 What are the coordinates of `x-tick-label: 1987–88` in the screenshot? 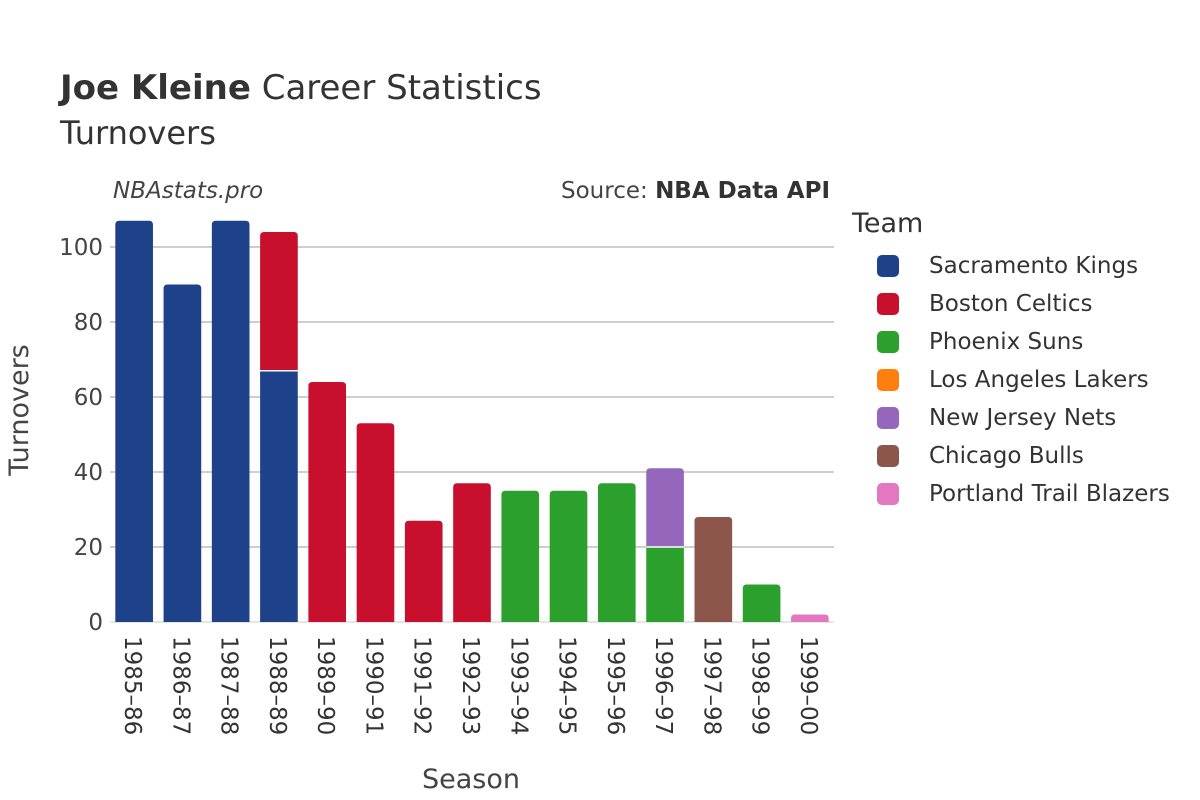 It's located at (229, 685).